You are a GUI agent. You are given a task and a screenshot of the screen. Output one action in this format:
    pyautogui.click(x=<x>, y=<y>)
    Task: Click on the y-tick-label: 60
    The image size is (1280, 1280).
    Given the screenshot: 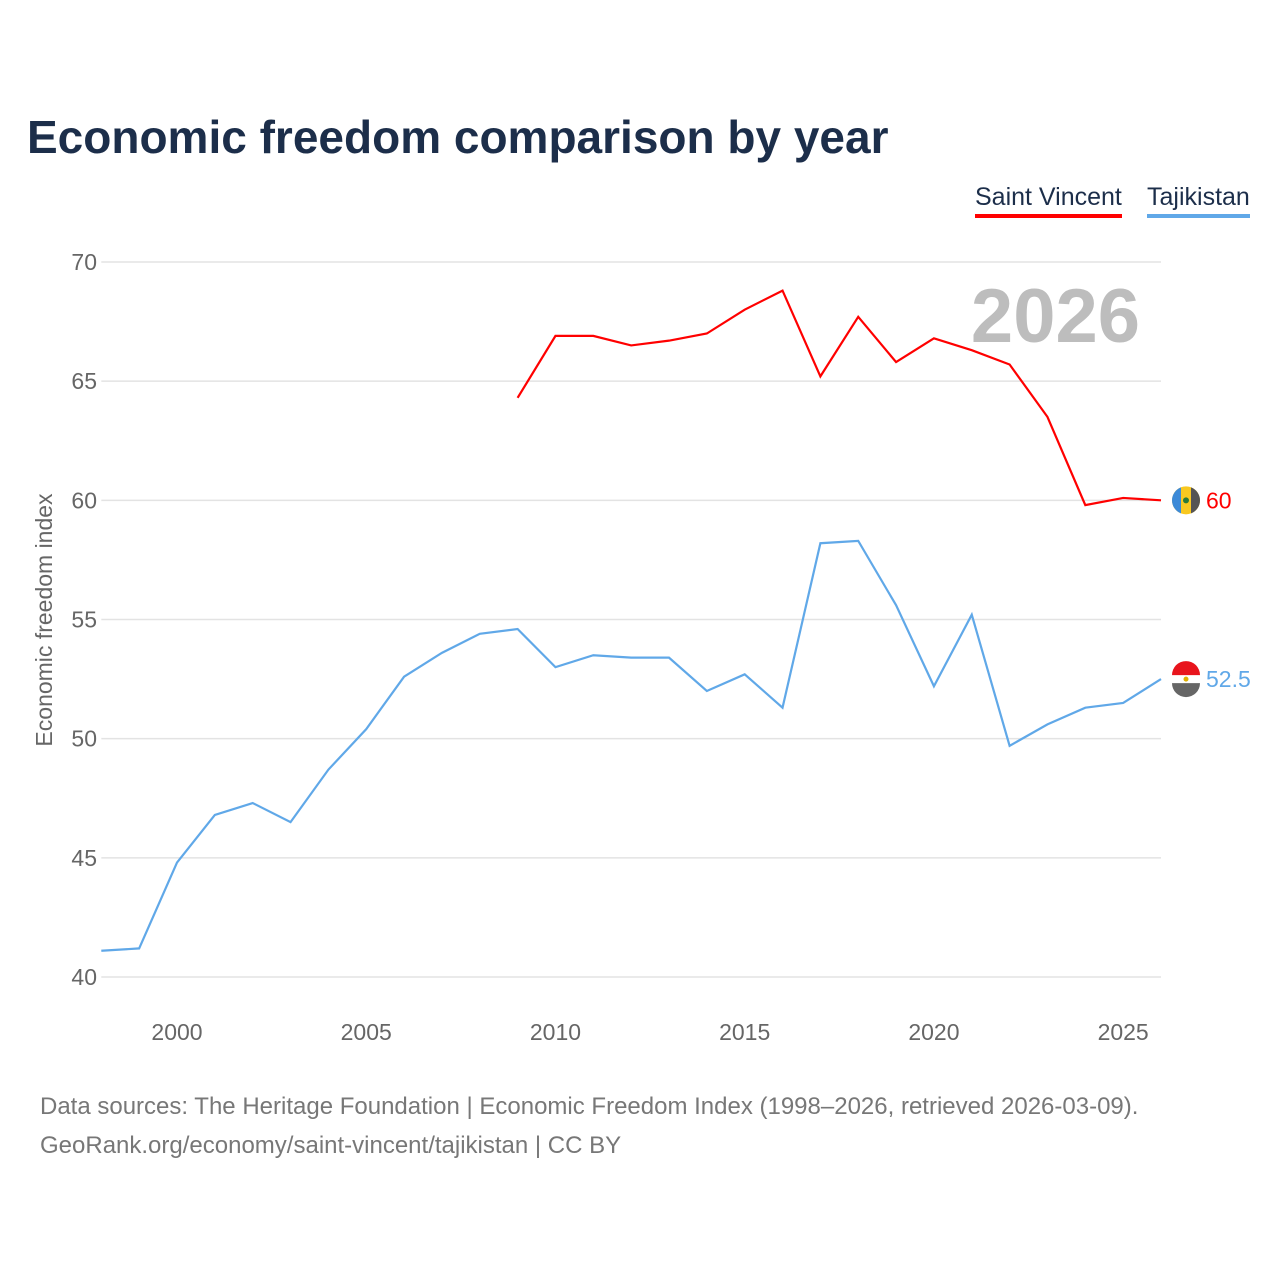 What is the action you would take?
    pyautogui.click(x=84, y=500)
    